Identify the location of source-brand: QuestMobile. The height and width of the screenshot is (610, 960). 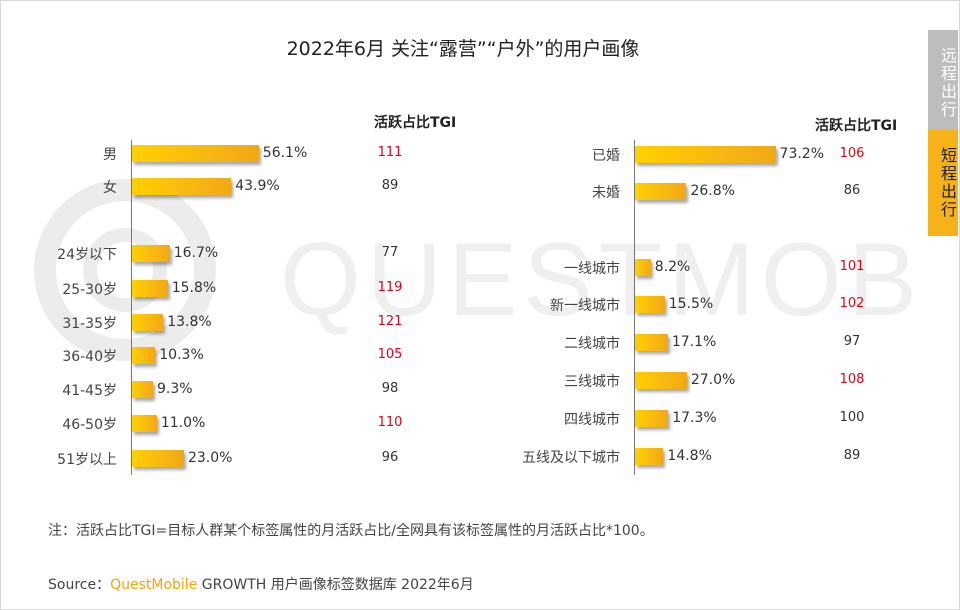
(154, 585).